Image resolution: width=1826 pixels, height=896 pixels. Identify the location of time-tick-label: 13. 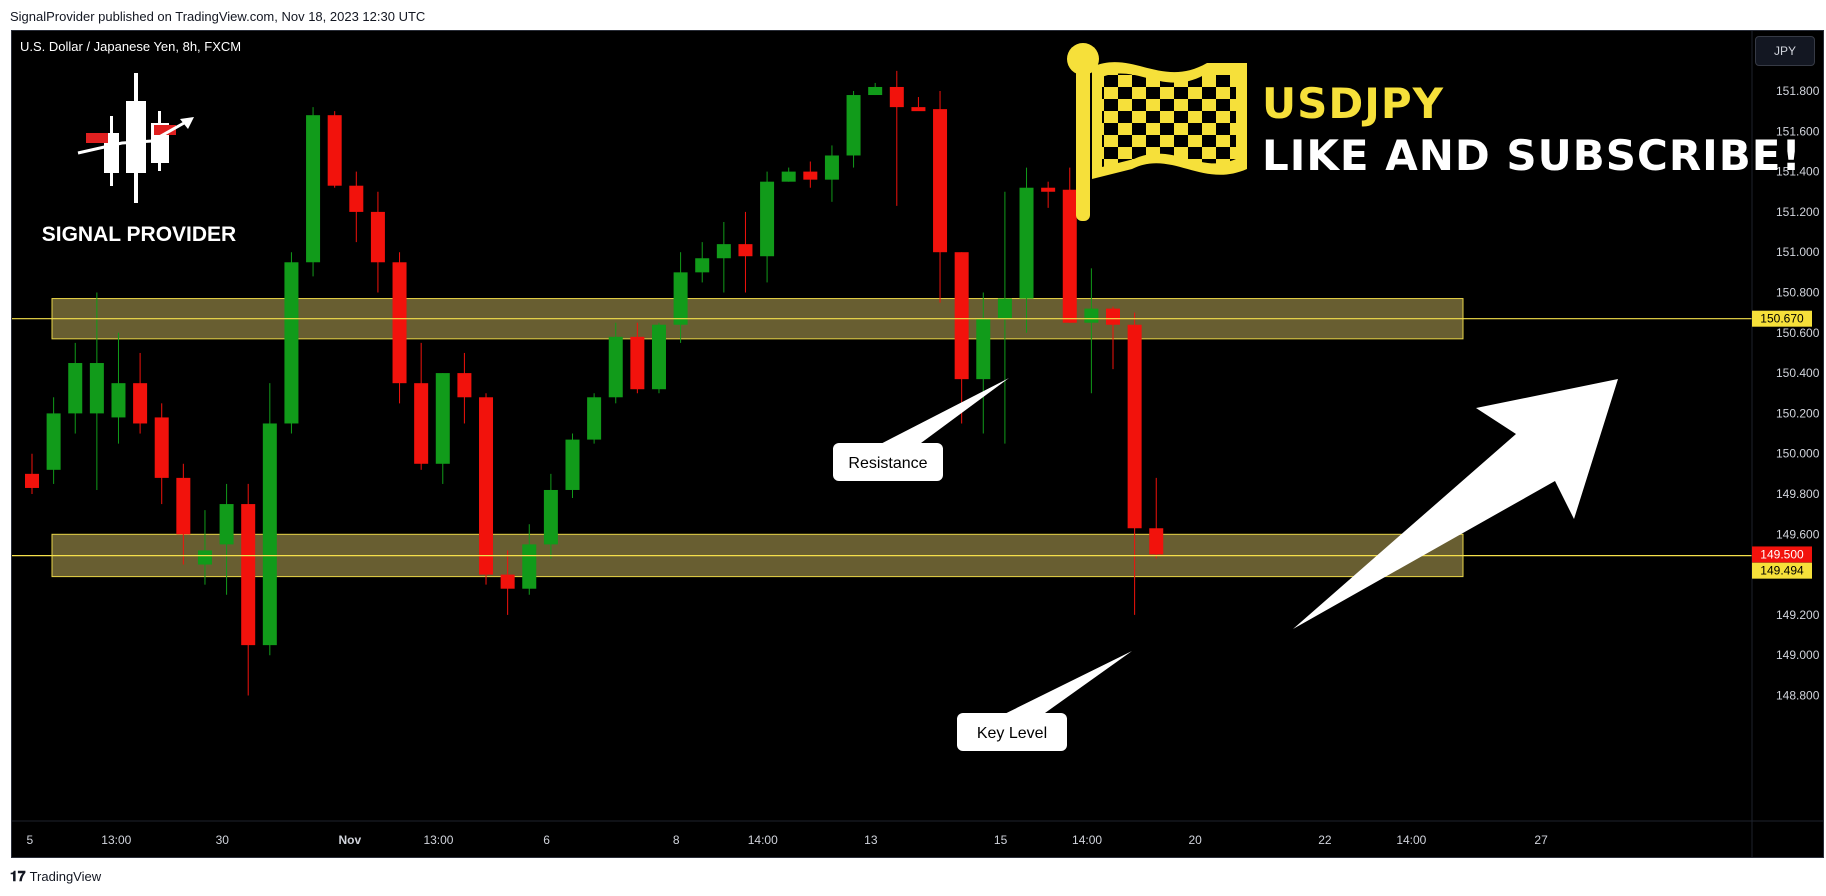
(871, 840).